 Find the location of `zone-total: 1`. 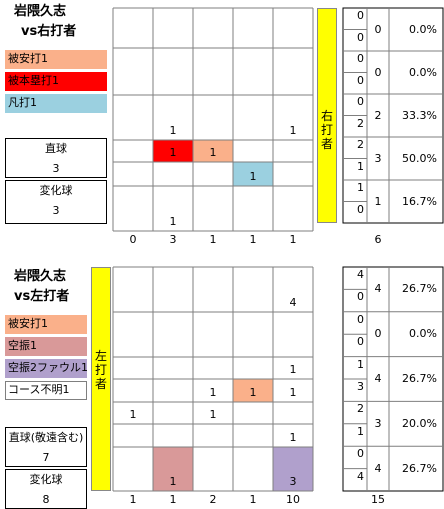

zone-total: 1 is located at coordinates (378, 201).